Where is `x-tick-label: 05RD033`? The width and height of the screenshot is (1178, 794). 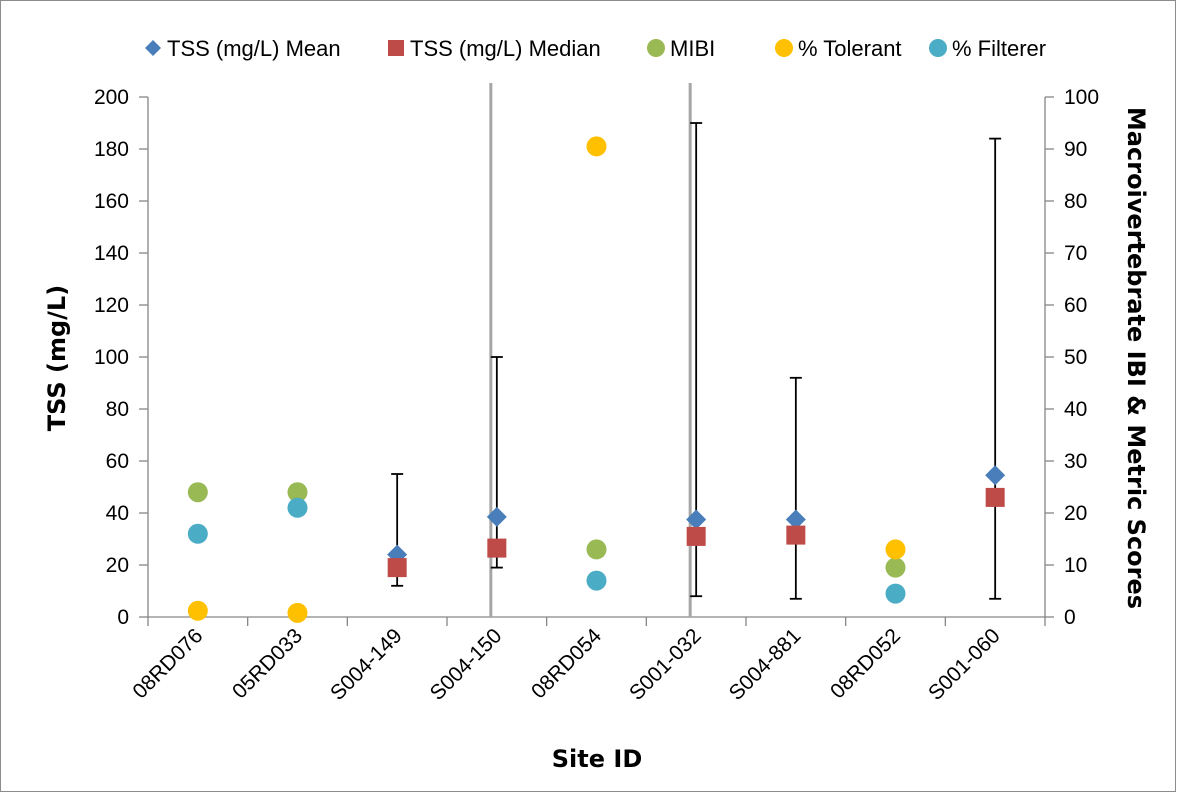 x-tick-label: 05RD033 is located at coordinates (267, 663).